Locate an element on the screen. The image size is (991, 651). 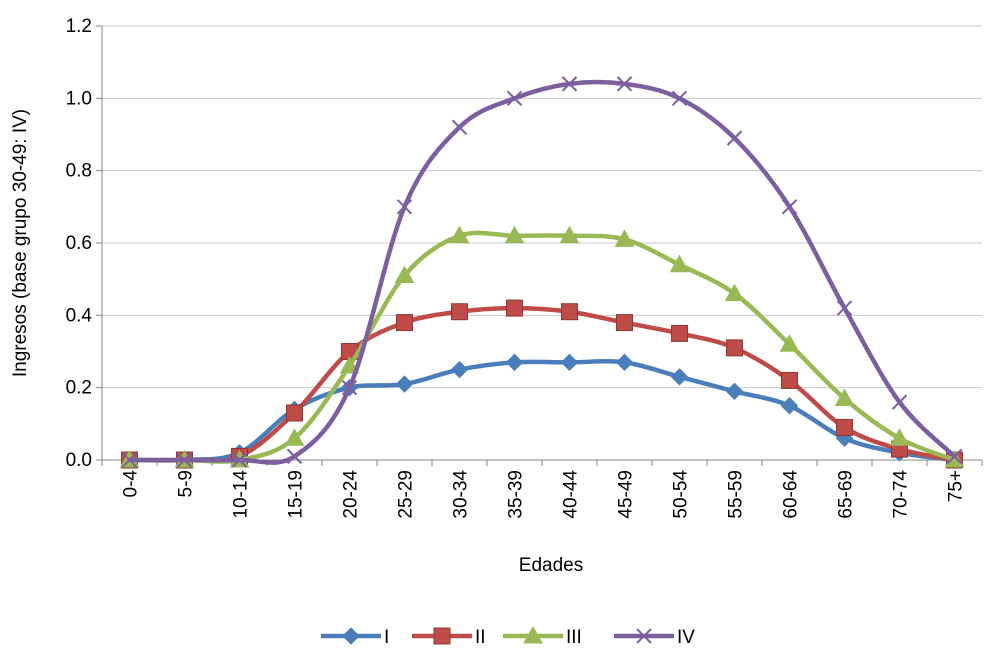
x-tick-label: 10-14 is located at coordinates (241, 494).